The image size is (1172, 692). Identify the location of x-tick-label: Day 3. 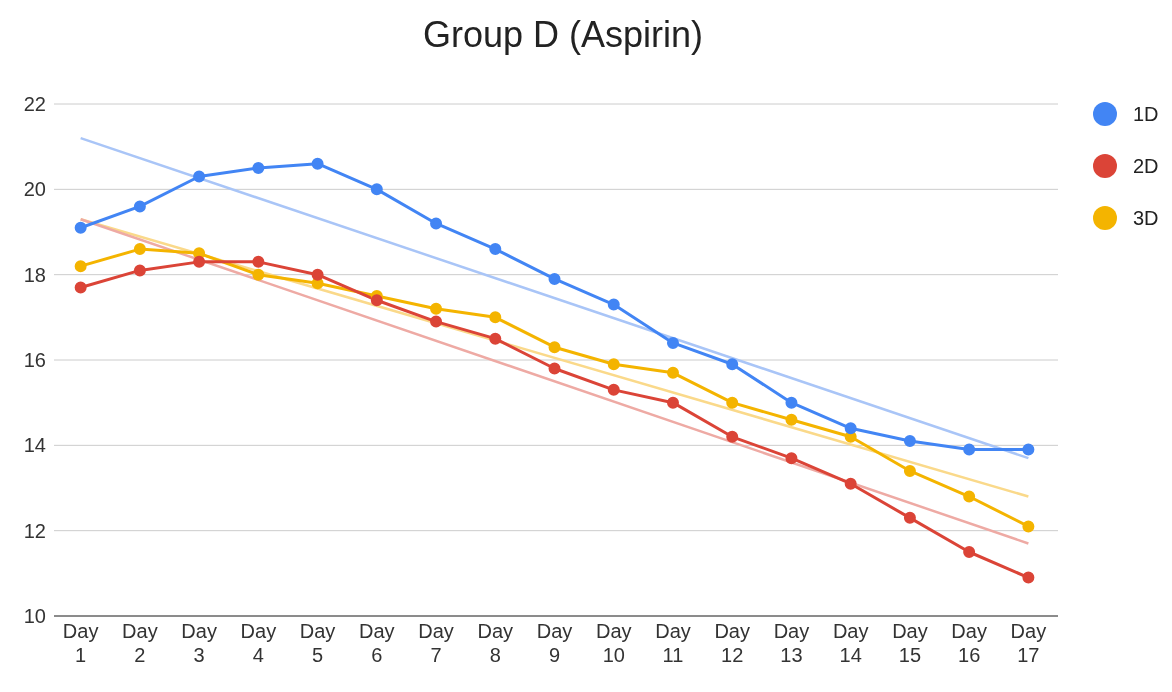
(199, 643).